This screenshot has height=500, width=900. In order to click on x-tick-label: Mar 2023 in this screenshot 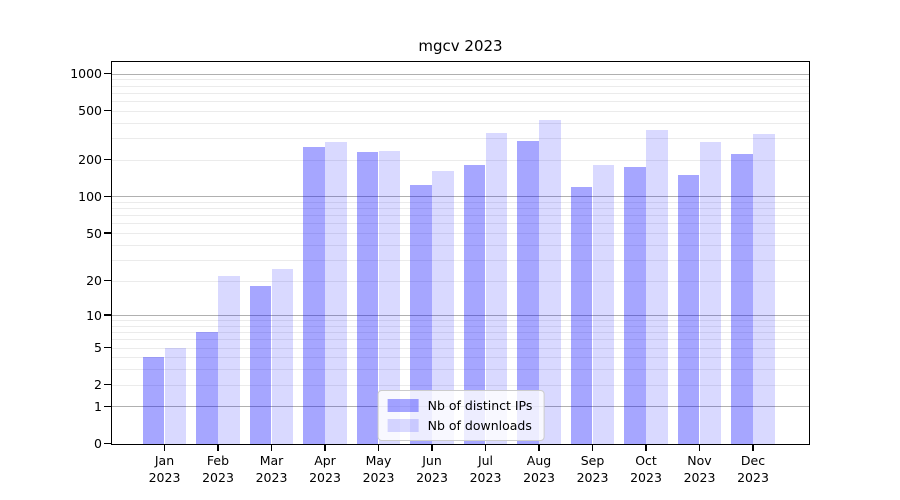, I will do `click(271, 469)`.